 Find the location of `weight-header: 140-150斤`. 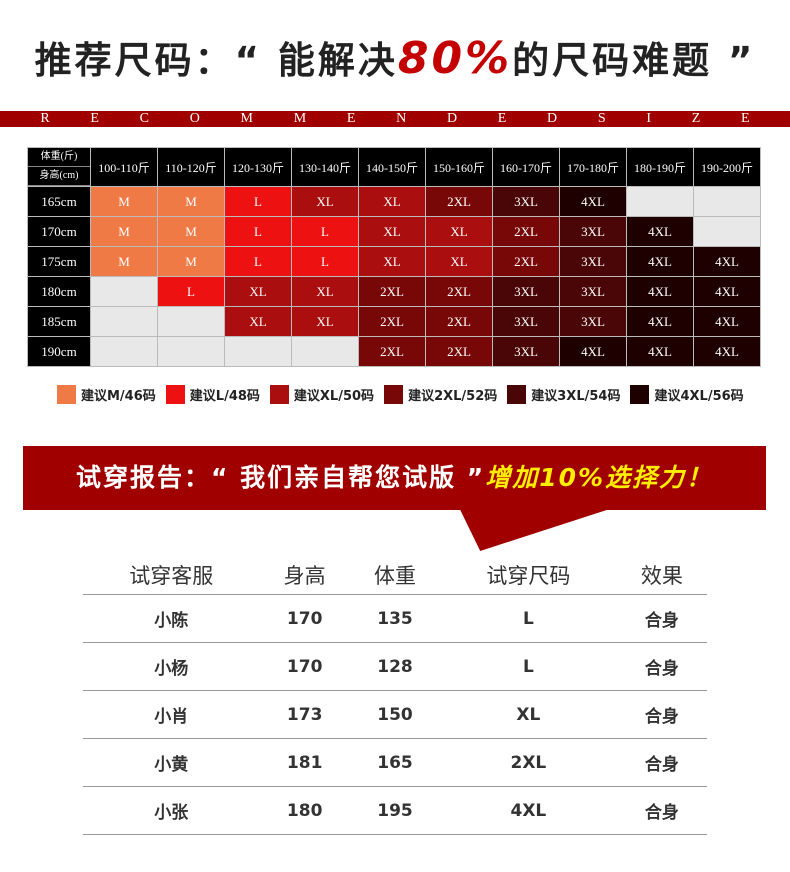

weight-header: 140-150斤 is located at coordinates (392, 167).